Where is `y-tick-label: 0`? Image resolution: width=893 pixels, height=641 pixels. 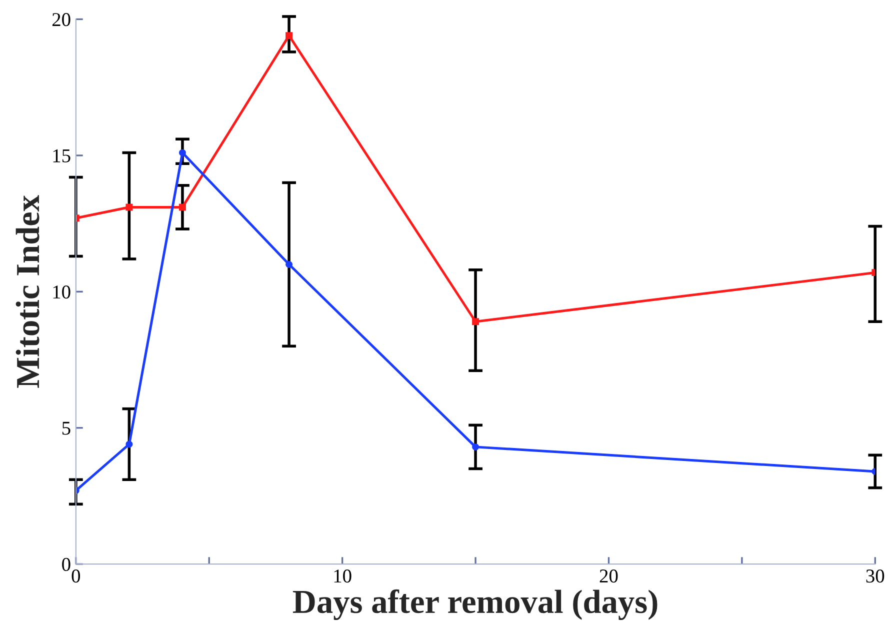 y-tick-label: 0 is located at coordinates (66, 565).